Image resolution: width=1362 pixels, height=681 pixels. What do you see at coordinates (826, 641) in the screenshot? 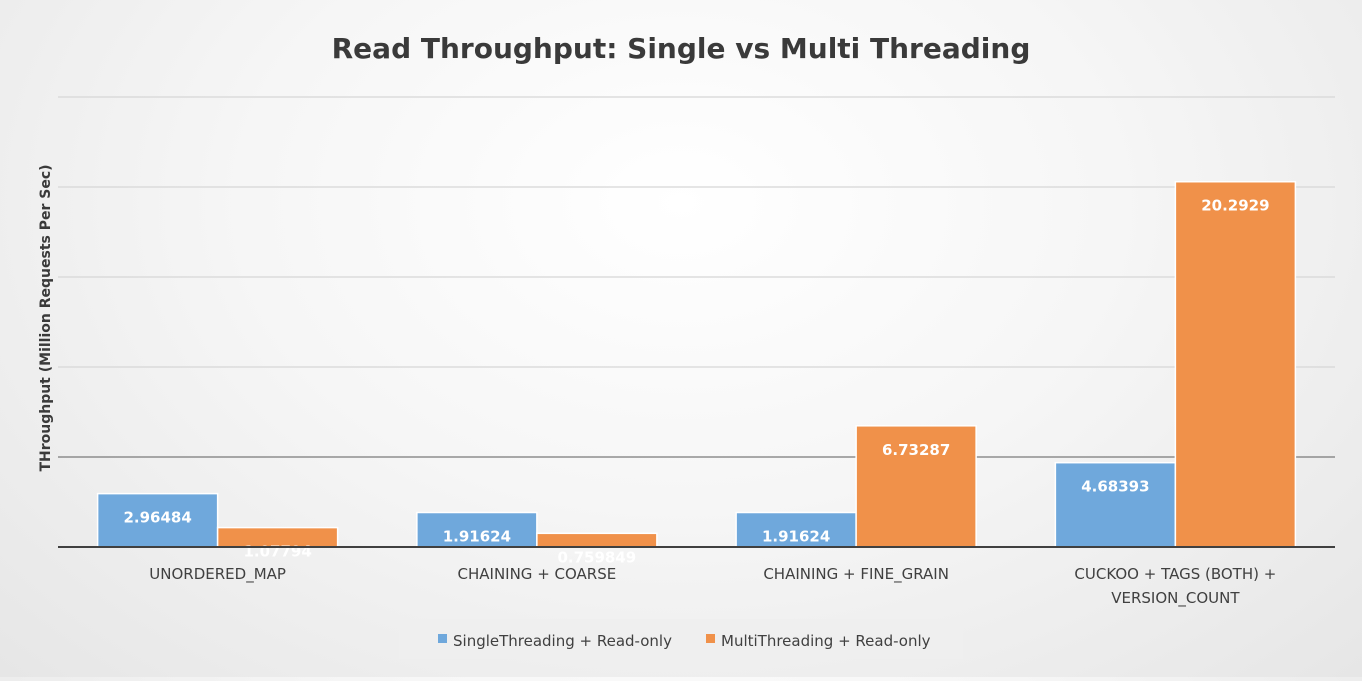
I see `legend-entry-1: MultiThreading + Read-only` at bounding box center [826, 641].